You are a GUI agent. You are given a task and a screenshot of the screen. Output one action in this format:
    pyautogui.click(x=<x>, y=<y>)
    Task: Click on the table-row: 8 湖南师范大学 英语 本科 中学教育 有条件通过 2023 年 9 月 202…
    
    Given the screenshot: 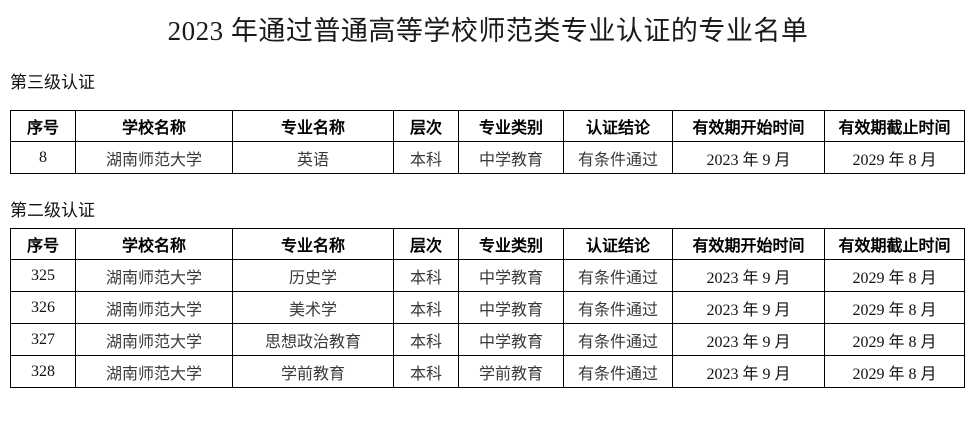 What is the action you would take?
    pyautogui.click(x=487, y=157)
    